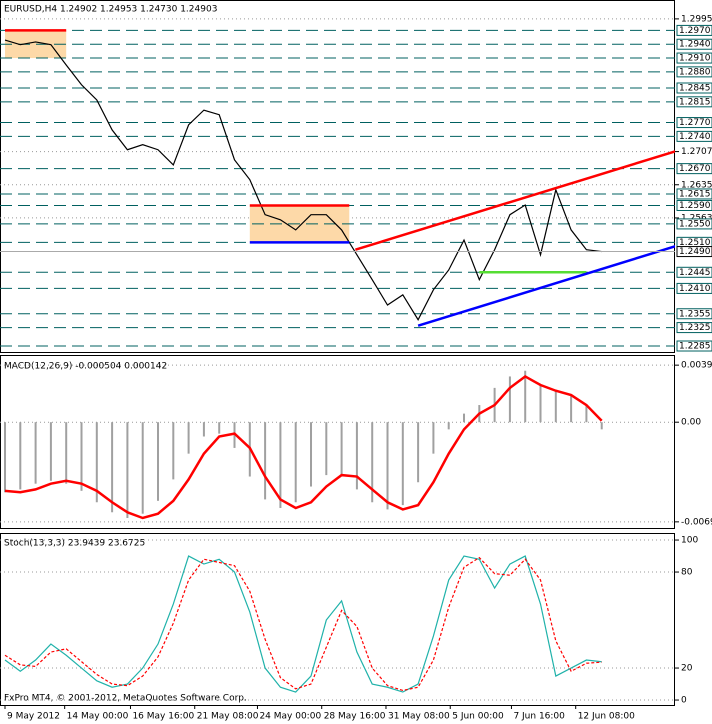 This screenshot has width=712, height=724. I want to click on x-tick-label: 21 May 08:00, so click(228, 717).